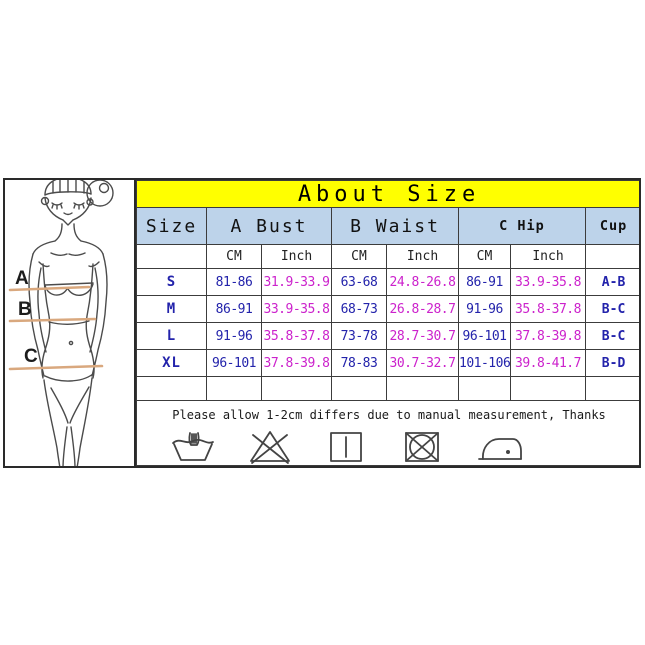 Image resolution: width=645 pixels, height=645 pixels. What do you see at coordinates (548, 256) in the screenshot?
I see `subheader-hip-inch: Inch` at bounding box center [548, 256].